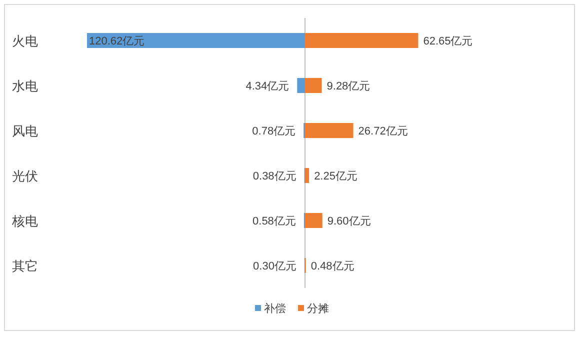 The image size is (581, 337). Describe the element at coordinates (24, 221) in the screenshot. I see `y-tick-label: 核电` at that location.